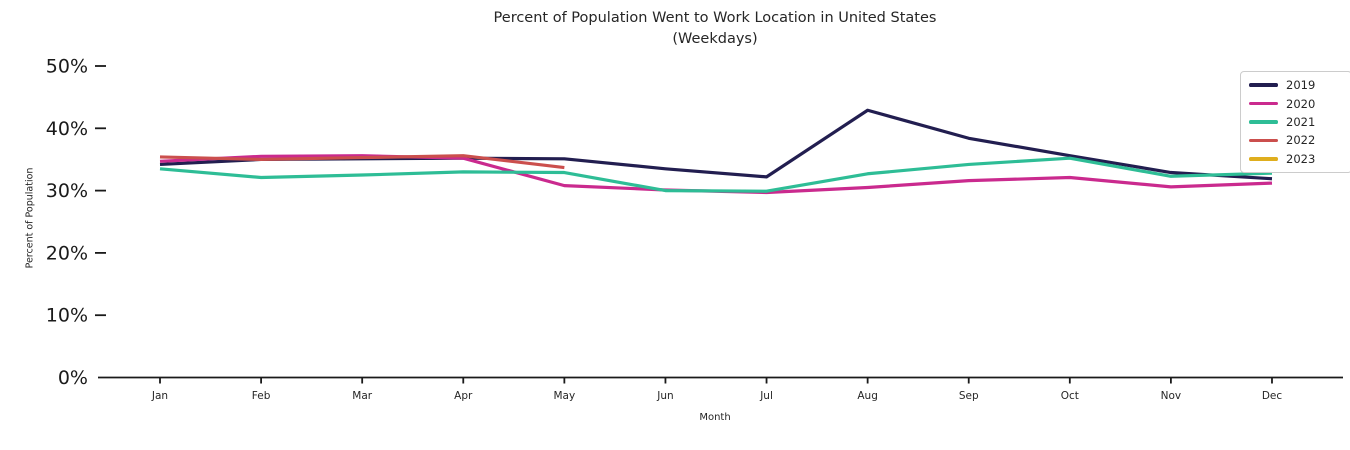 The width and height of the screenshot is (1350, 450). What do you see at coordinates (30, 218) in the screenshot?
I see `y-axis-label: Percent of Population` at bounding box center [30, 218].